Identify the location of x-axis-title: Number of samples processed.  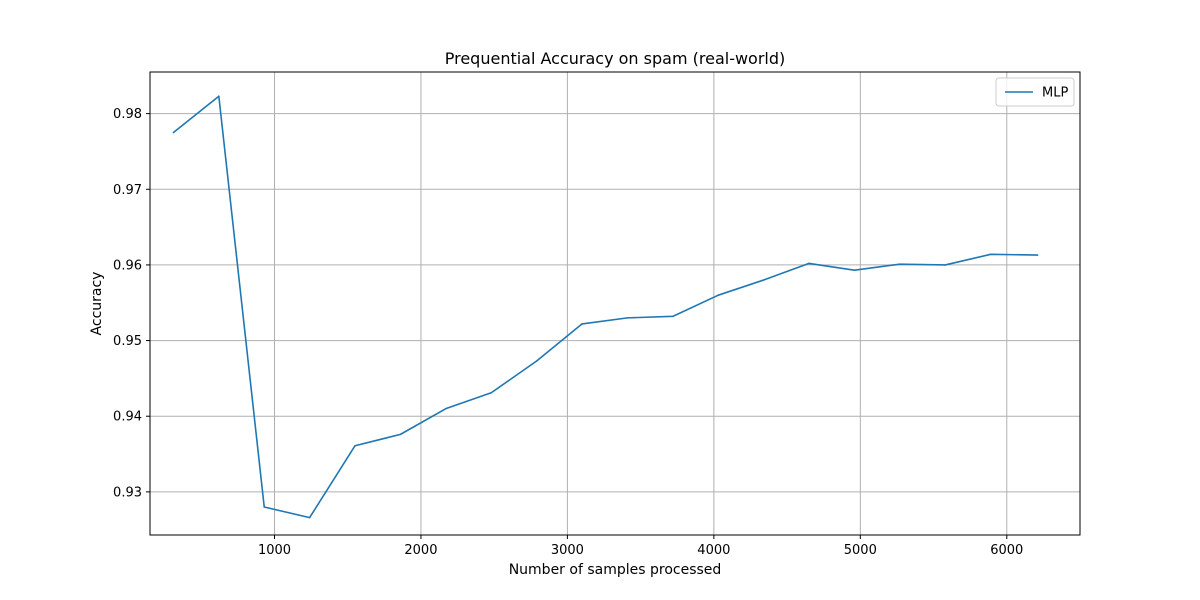
(615, 570).